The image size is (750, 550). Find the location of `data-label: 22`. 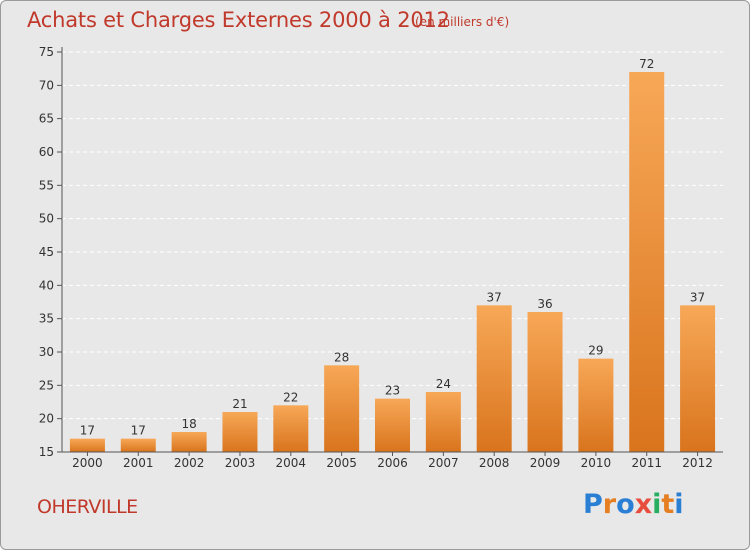

data-label: 22 is located at coordinates (290, 397).